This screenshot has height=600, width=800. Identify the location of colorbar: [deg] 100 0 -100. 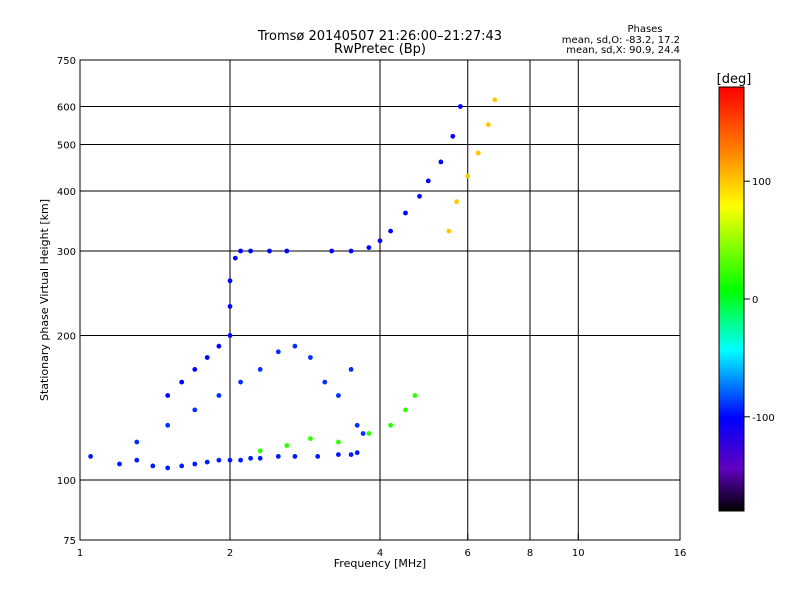
(746, 292).